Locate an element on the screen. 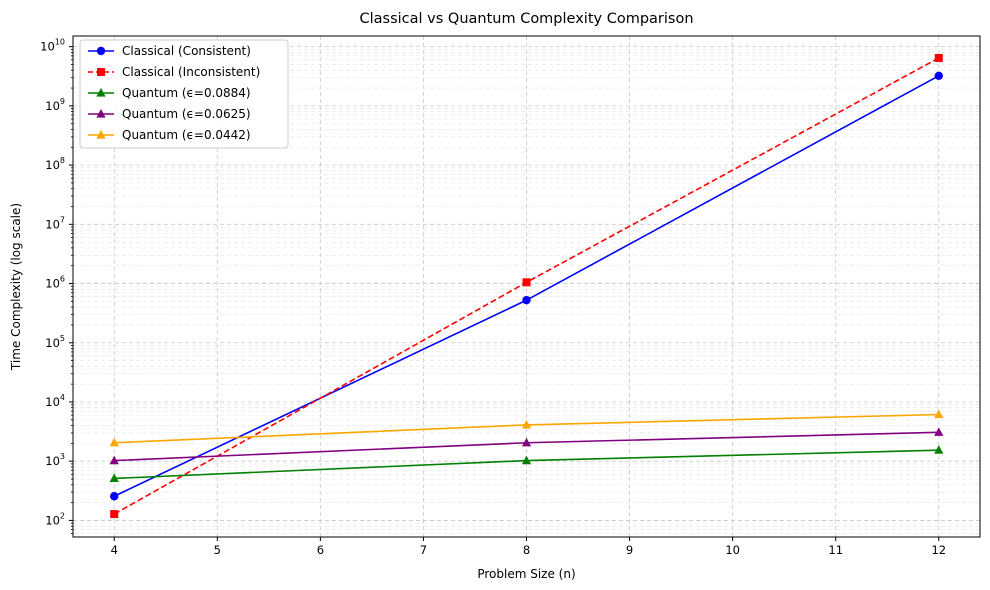 Image resolution: width=990 pixels, height=590 pixels. x-tick-label: 5 is located at coordinates (217, 550).